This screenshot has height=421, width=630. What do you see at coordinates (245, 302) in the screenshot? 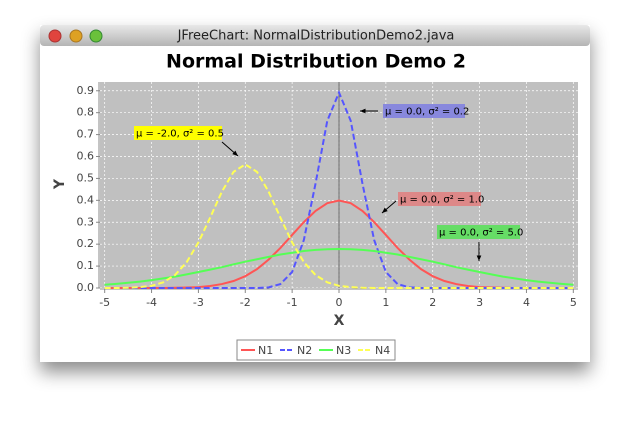
I see `x-tick-label: -2` at bounding box center [245, 302].